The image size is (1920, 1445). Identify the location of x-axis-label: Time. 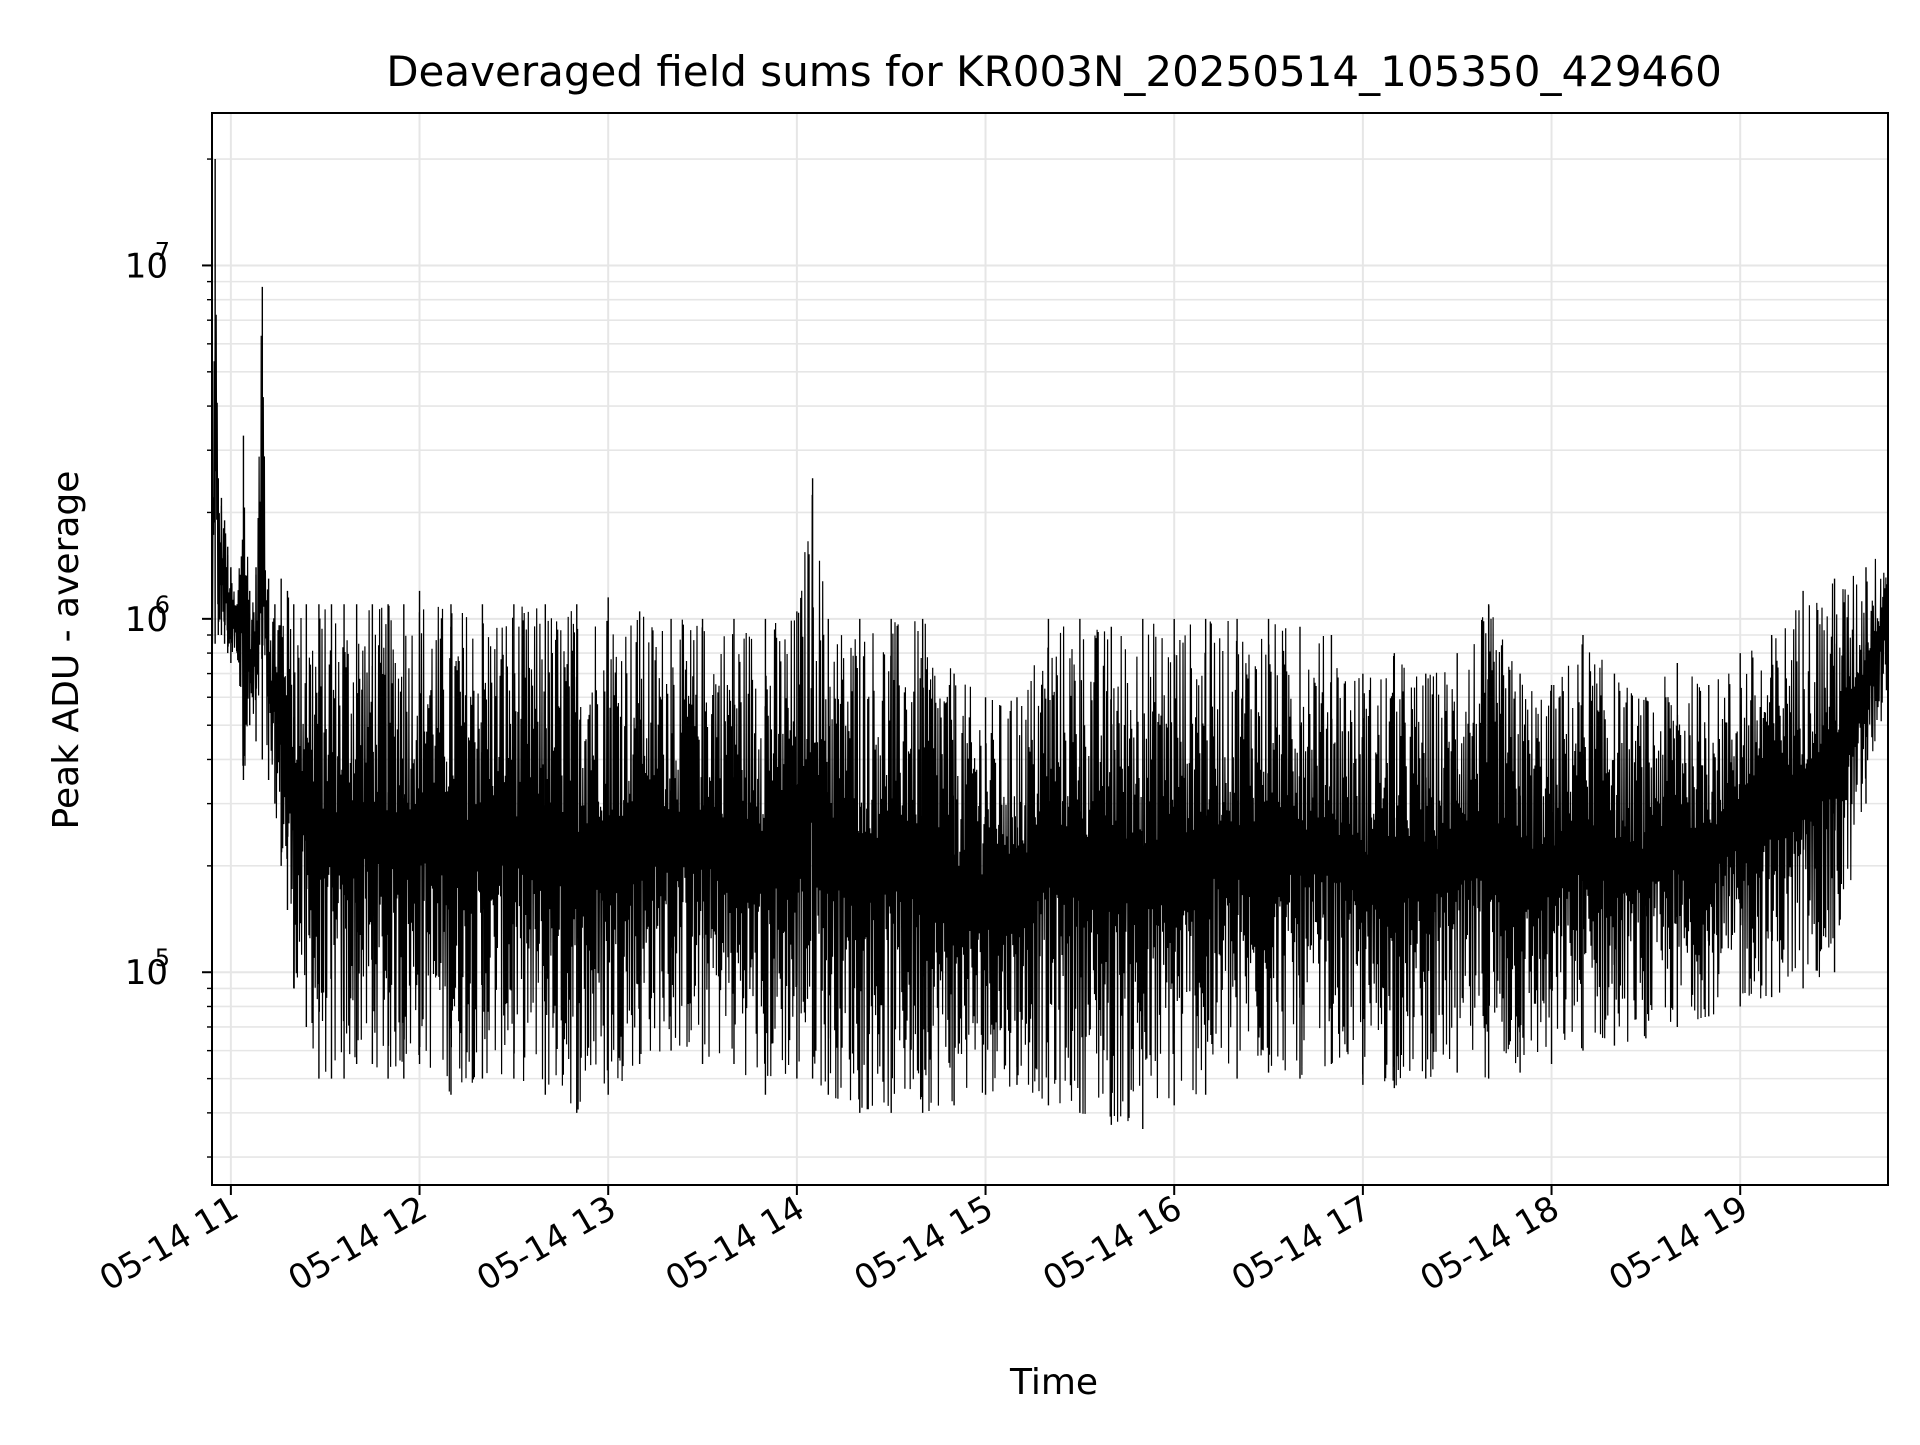
(1053, 1382).